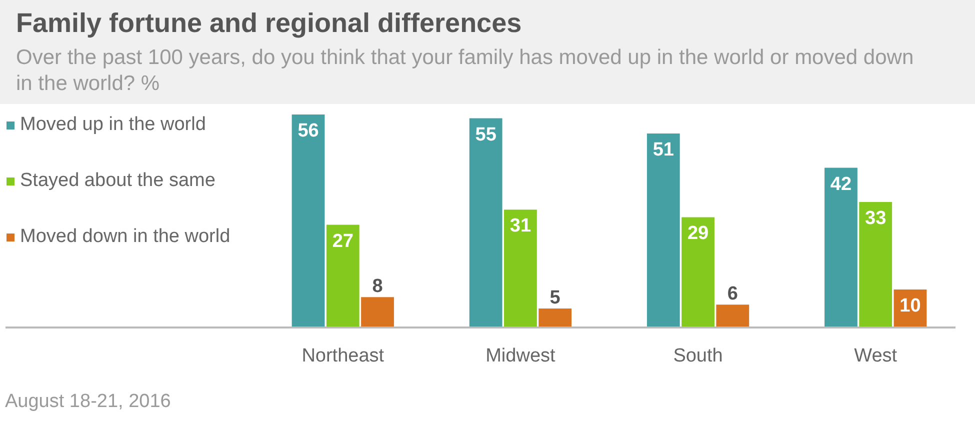  Describe the element at coordinates (521, 226) in the screenshot. I see `data-label: 31` at that location.